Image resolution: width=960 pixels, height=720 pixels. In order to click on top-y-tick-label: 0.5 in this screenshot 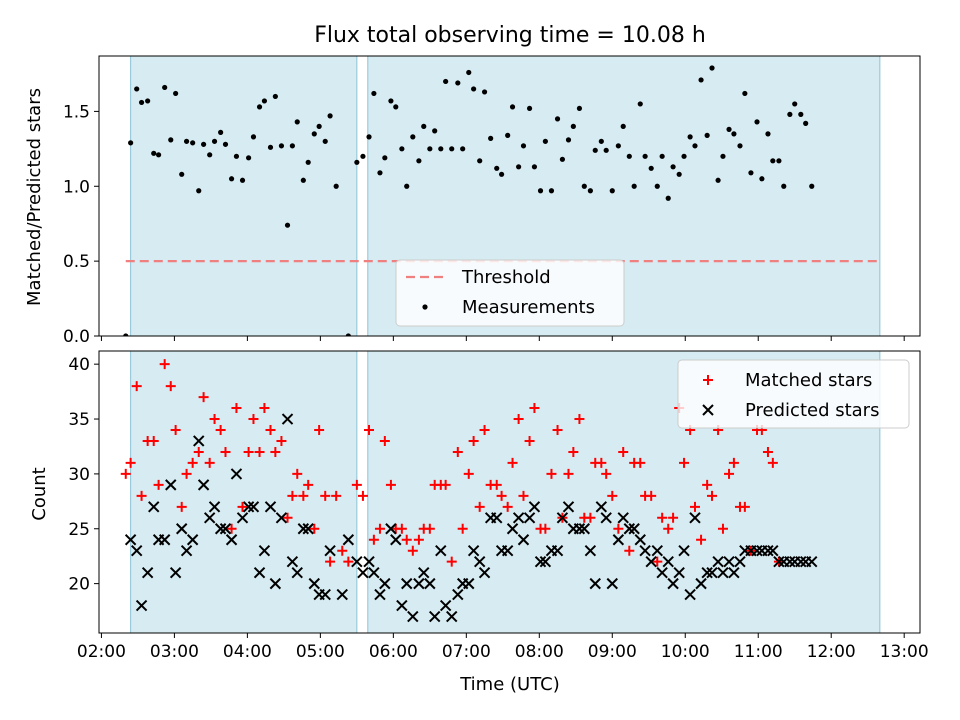, I will do `click(76, 262)`.